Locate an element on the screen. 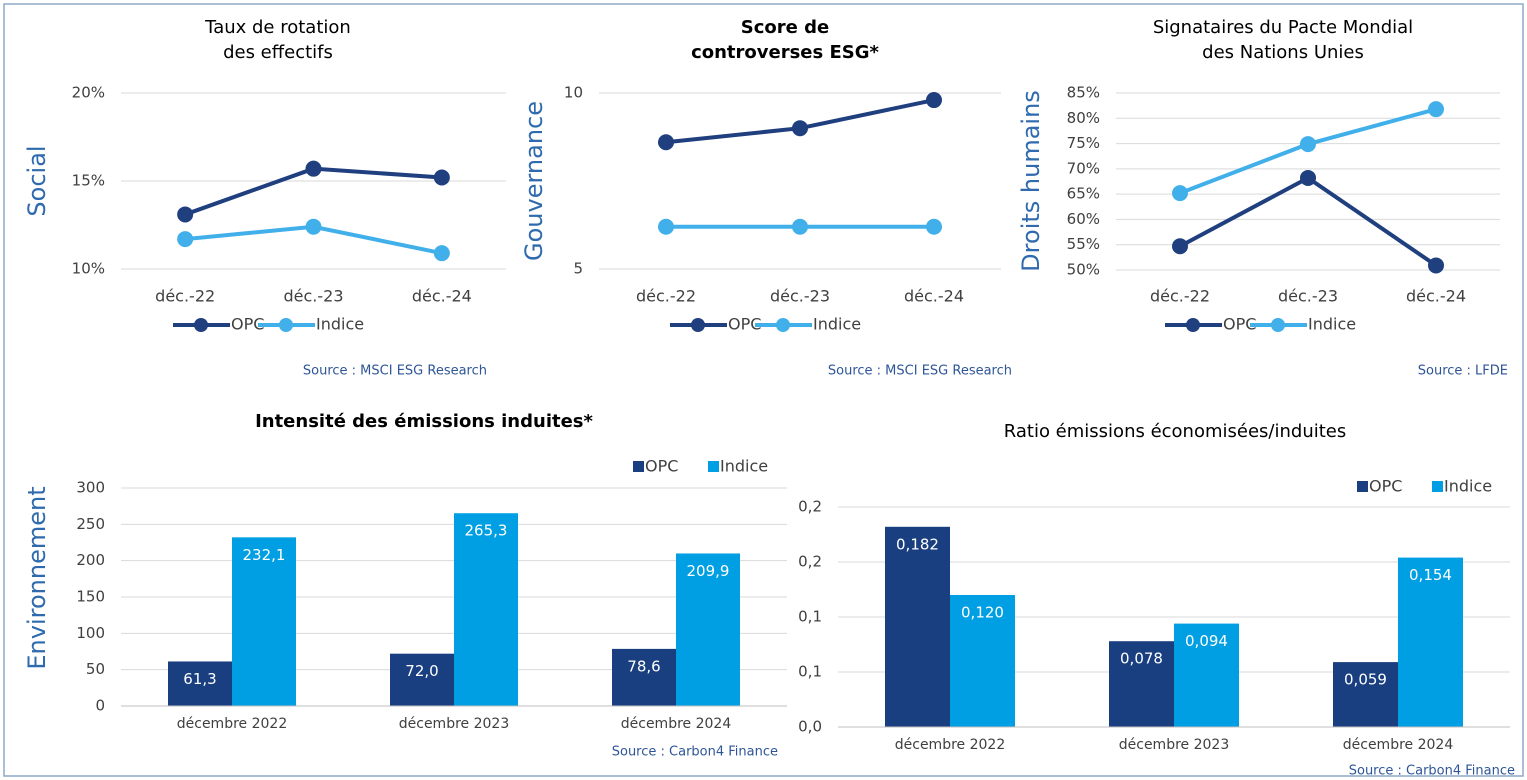 Image resolution: width=1527 pixels, height=780 pixels. chart-title: Taux de rotation is located at coordinates (277, 27).